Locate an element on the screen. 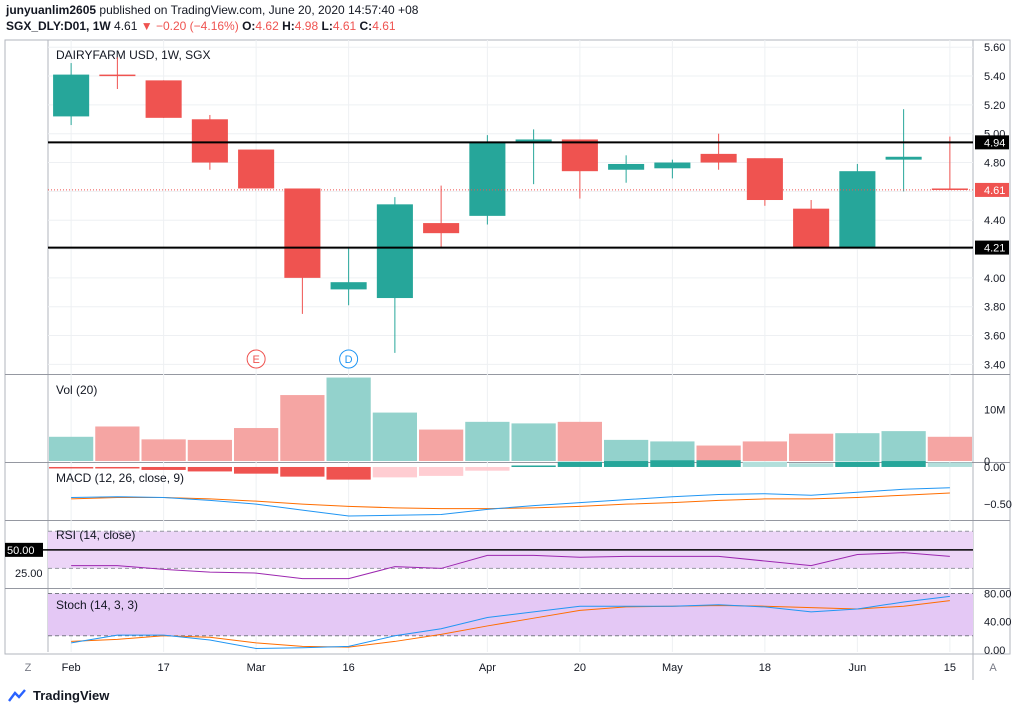 The height and width of the screenshot is (713, 1024). volume-title: Vol (20) is located at coordinates (76, 390).